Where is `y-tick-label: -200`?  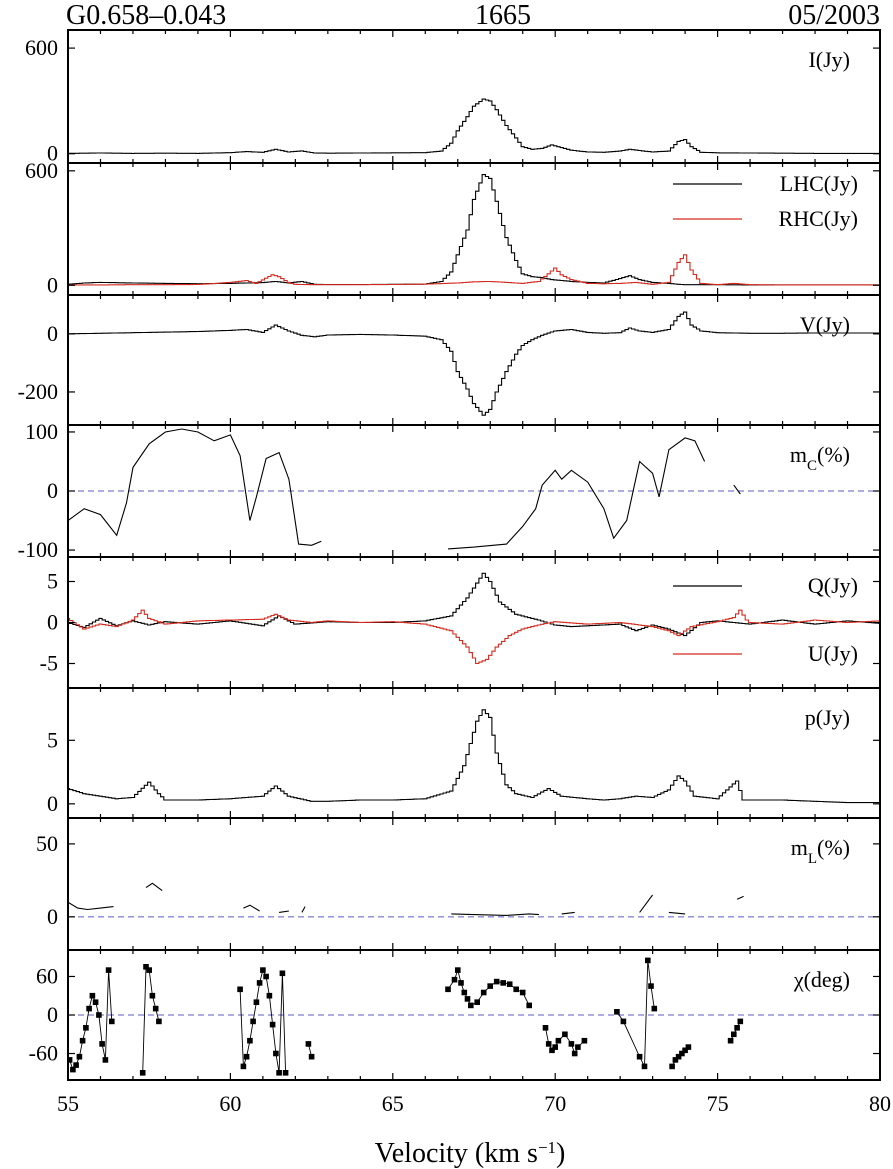
y-tick-label: -200 is located at coordinates (38, 391).